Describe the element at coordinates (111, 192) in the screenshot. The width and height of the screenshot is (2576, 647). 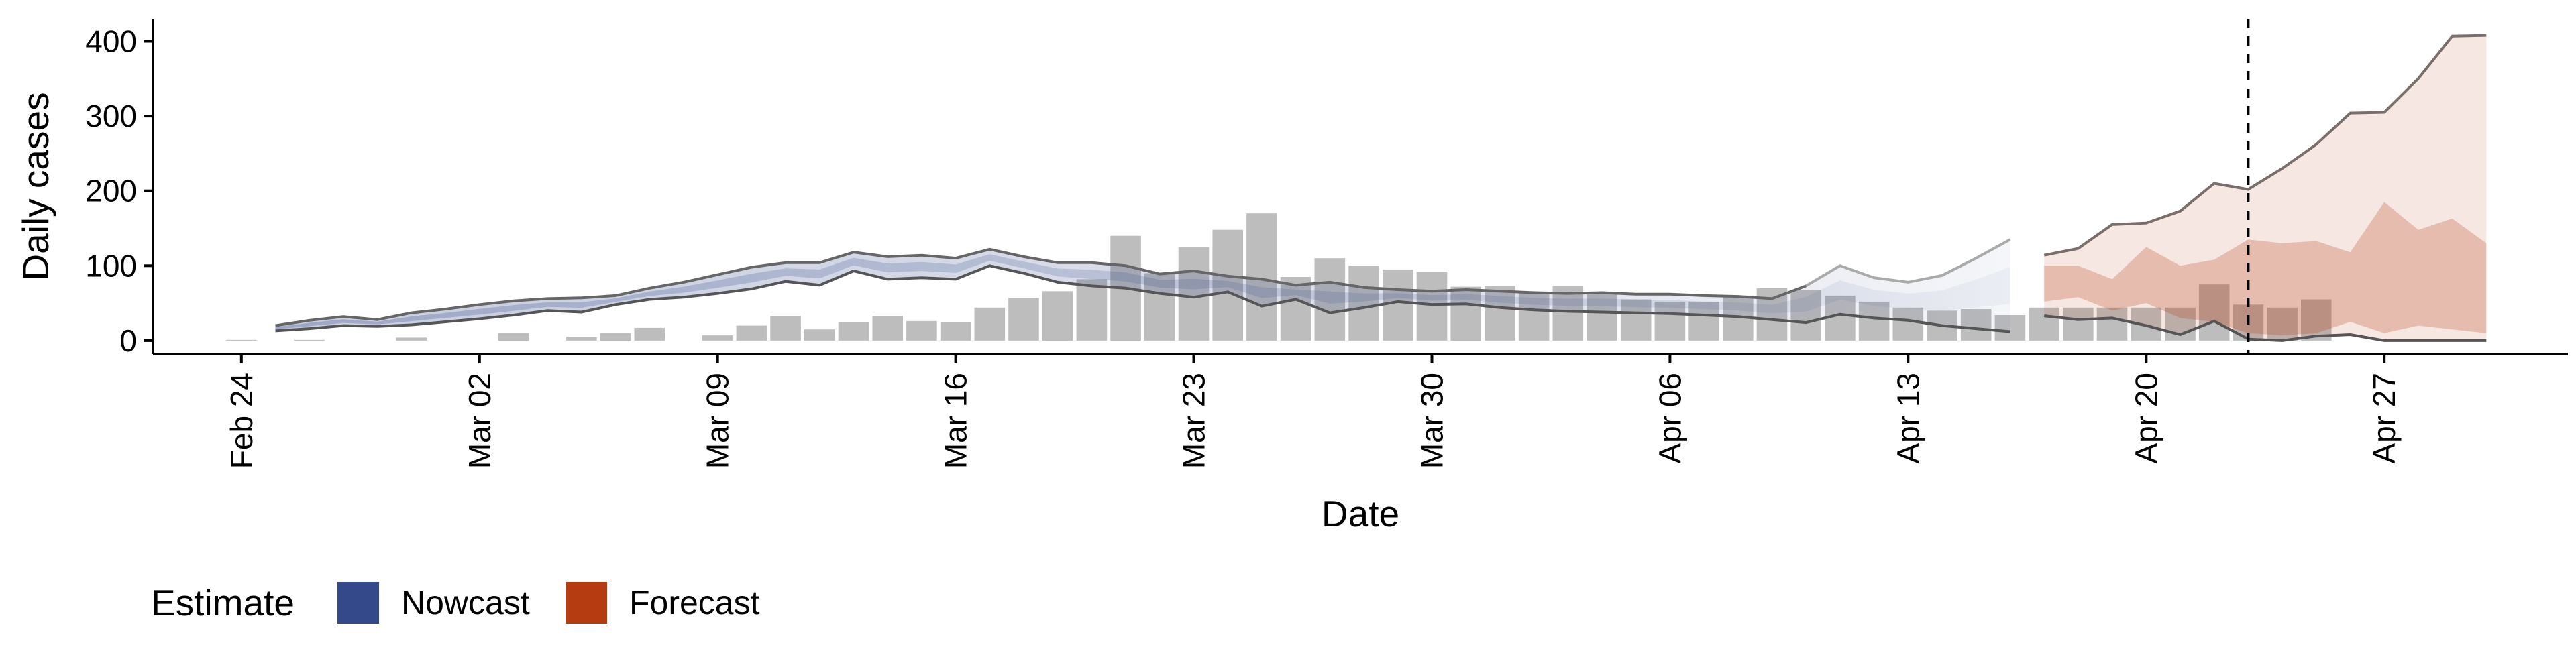
I see `y-tick-label: 200` at that location.